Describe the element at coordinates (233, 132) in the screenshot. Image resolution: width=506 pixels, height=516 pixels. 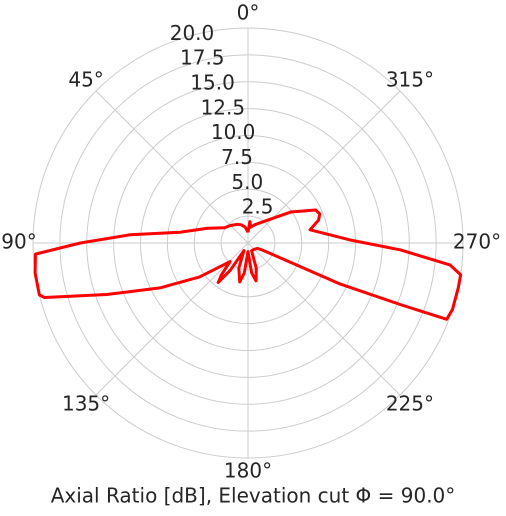
I see `r-tick-label: 10.0` at that location.